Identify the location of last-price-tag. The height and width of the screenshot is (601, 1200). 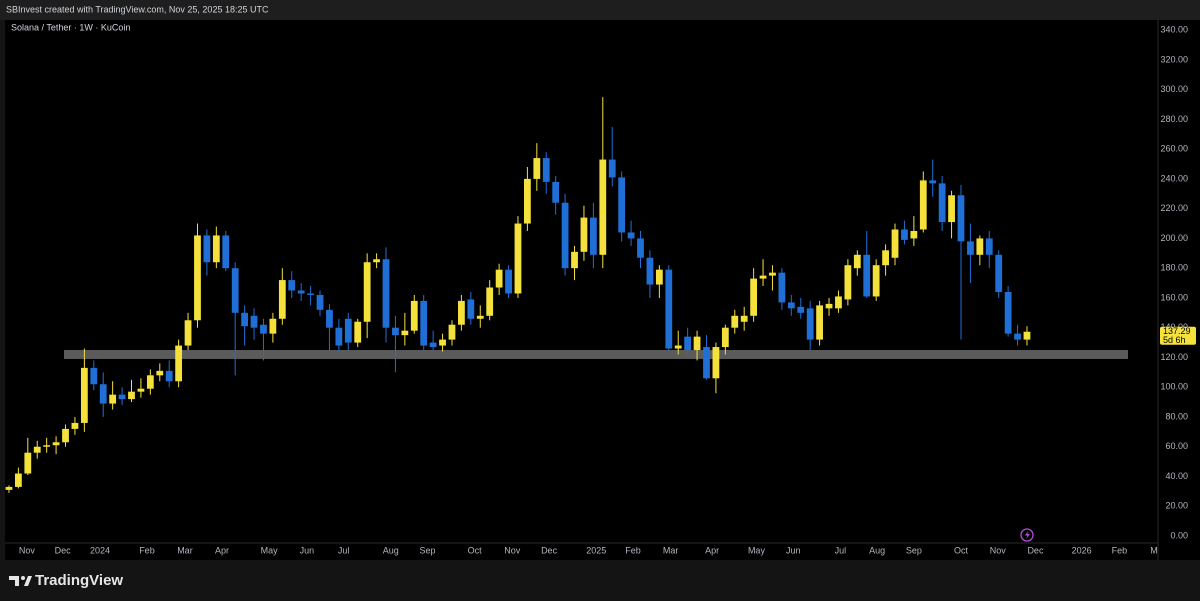
(1178, 335).